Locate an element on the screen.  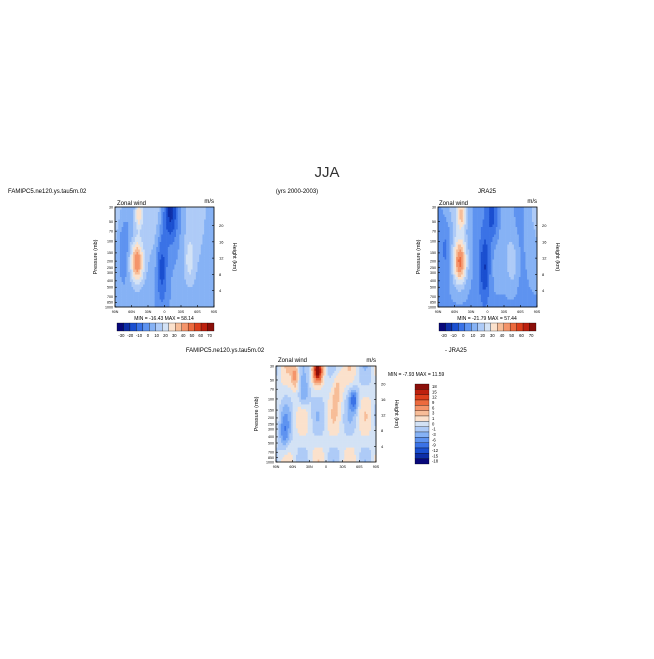
panel-difference-subtitle: - JRA25 is located at coordinates (456, 351).